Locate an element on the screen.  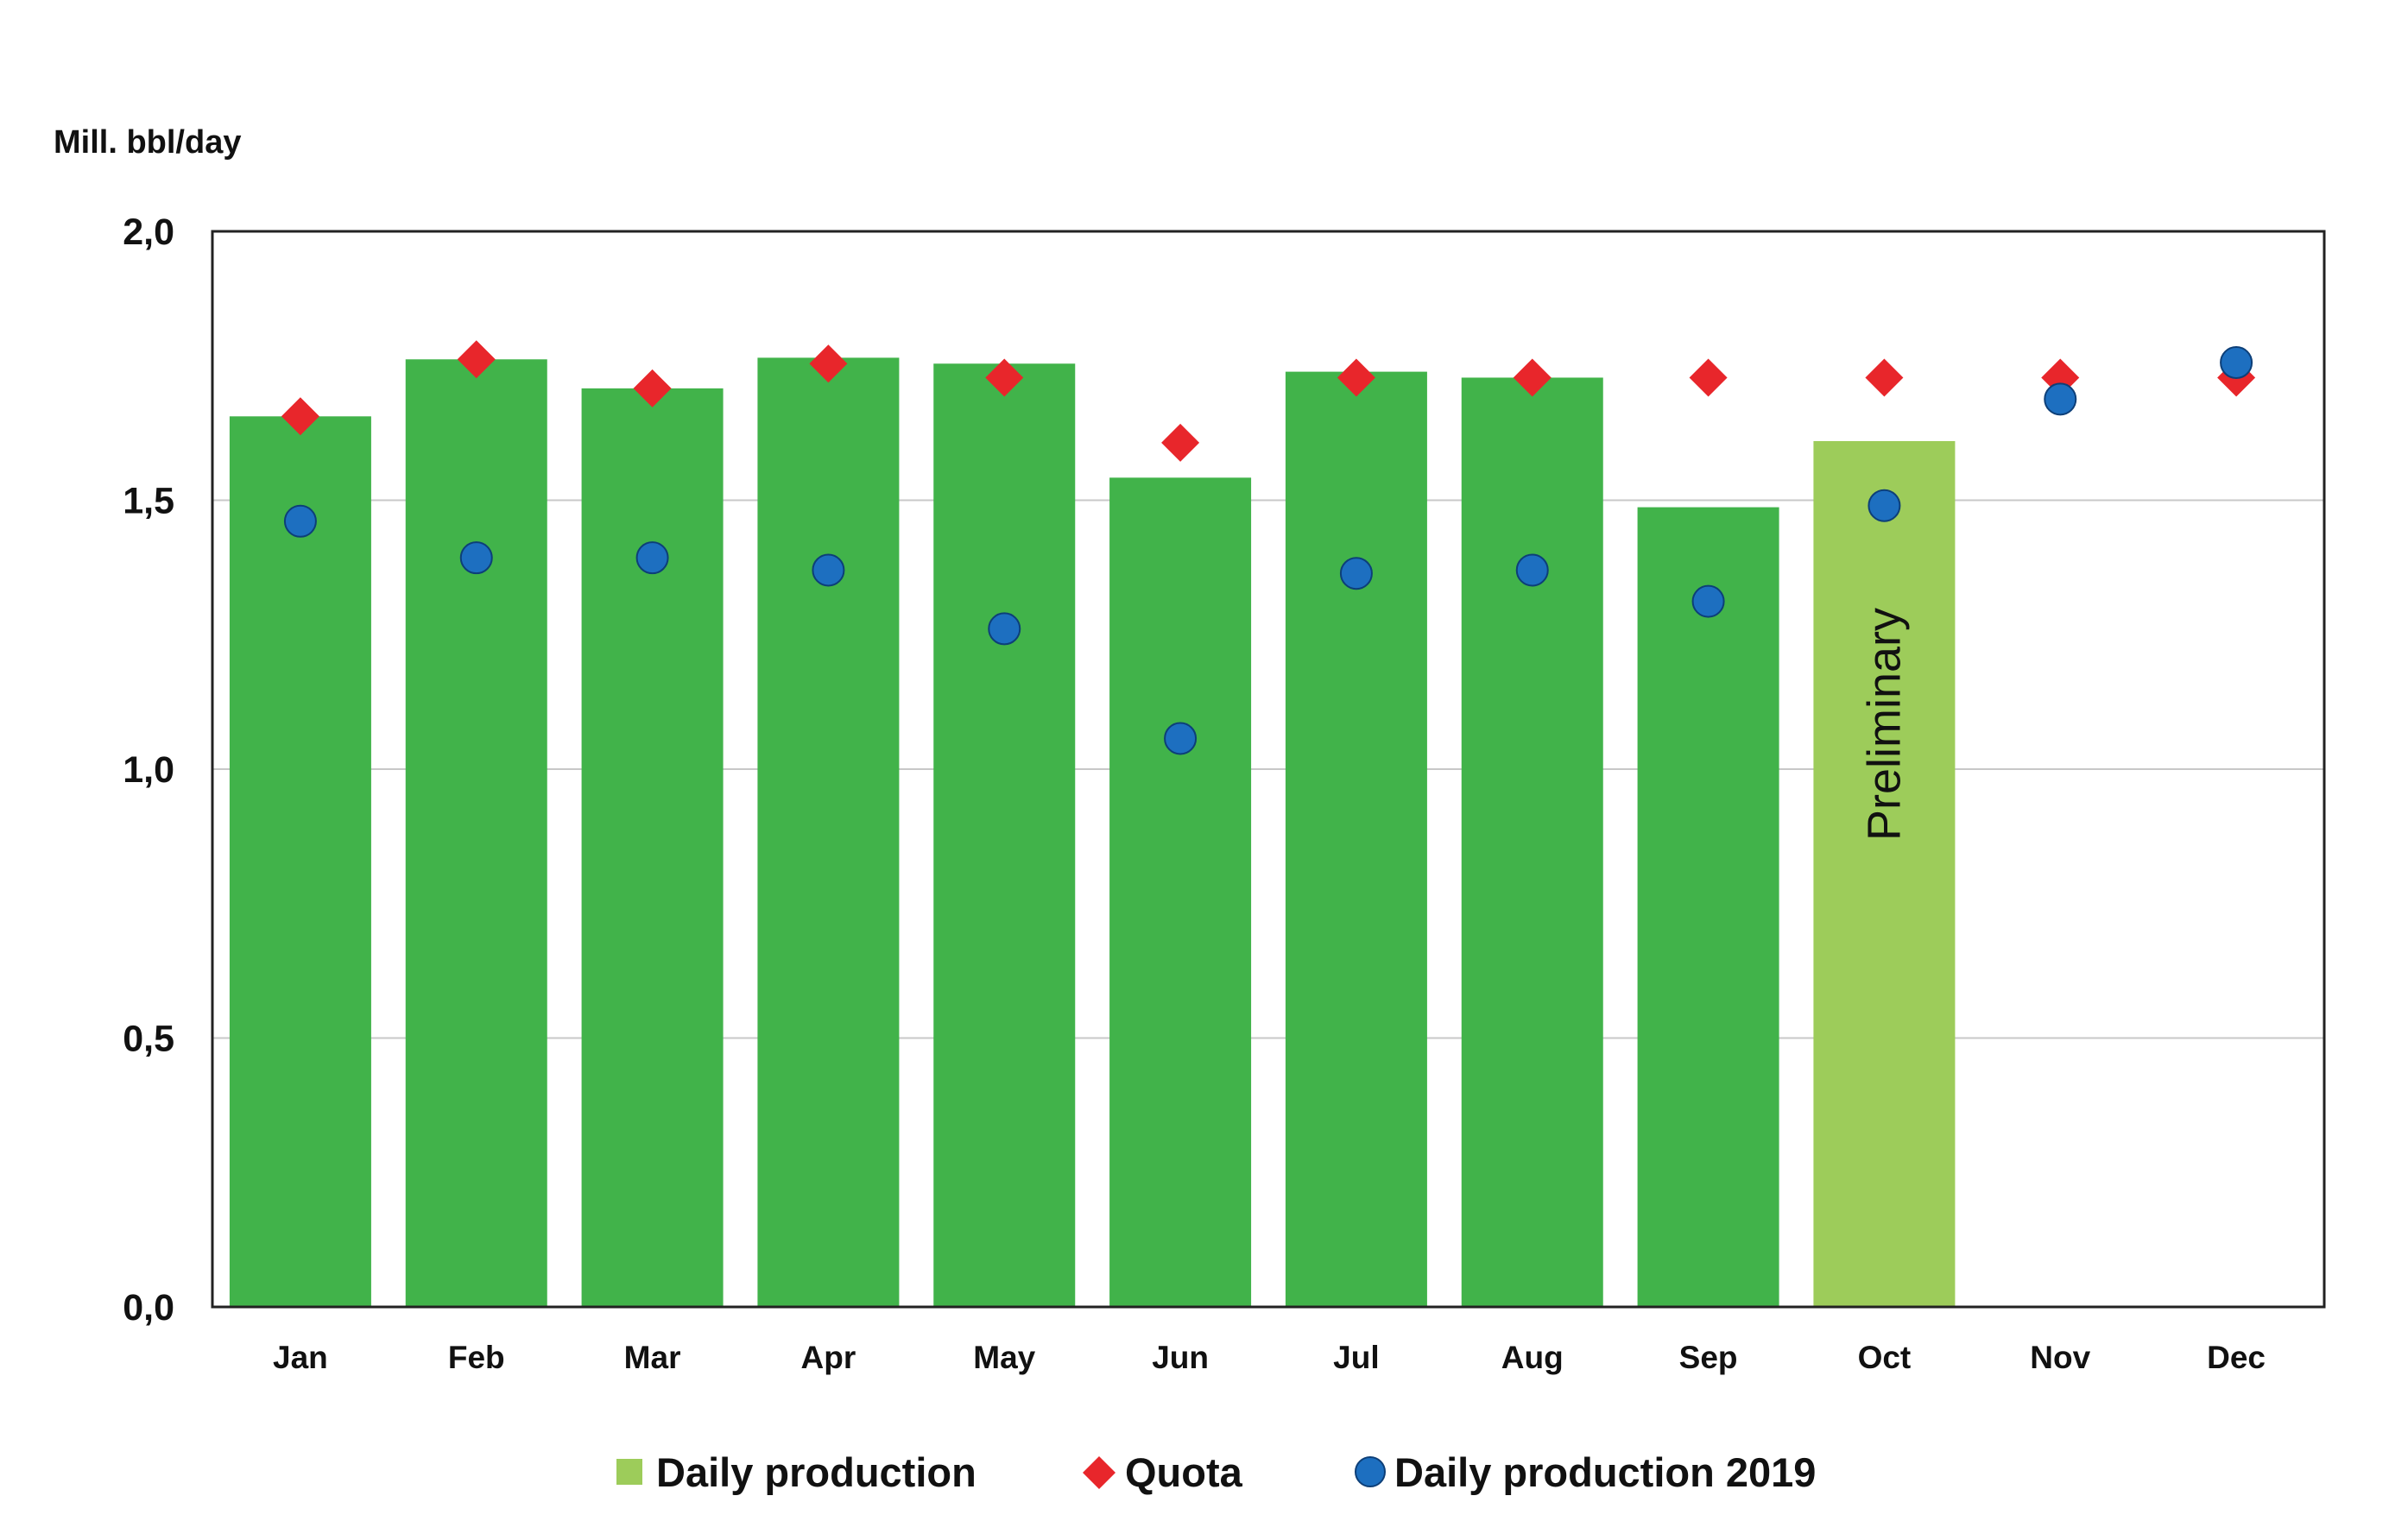
y-tick-label: 2,0 is located at coordinates (148, 232).